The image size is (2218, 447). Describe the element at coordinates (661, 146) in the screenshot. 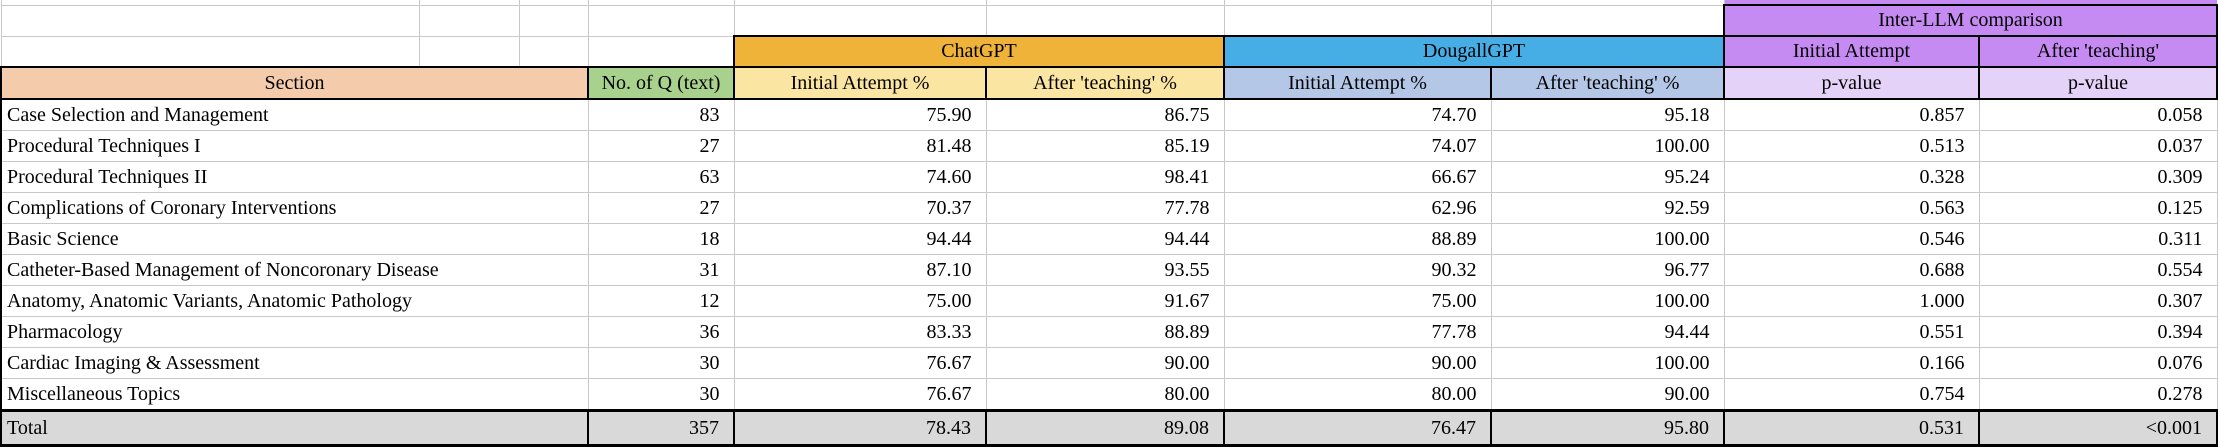

I see `no-of-q-cell: 27` at that location.